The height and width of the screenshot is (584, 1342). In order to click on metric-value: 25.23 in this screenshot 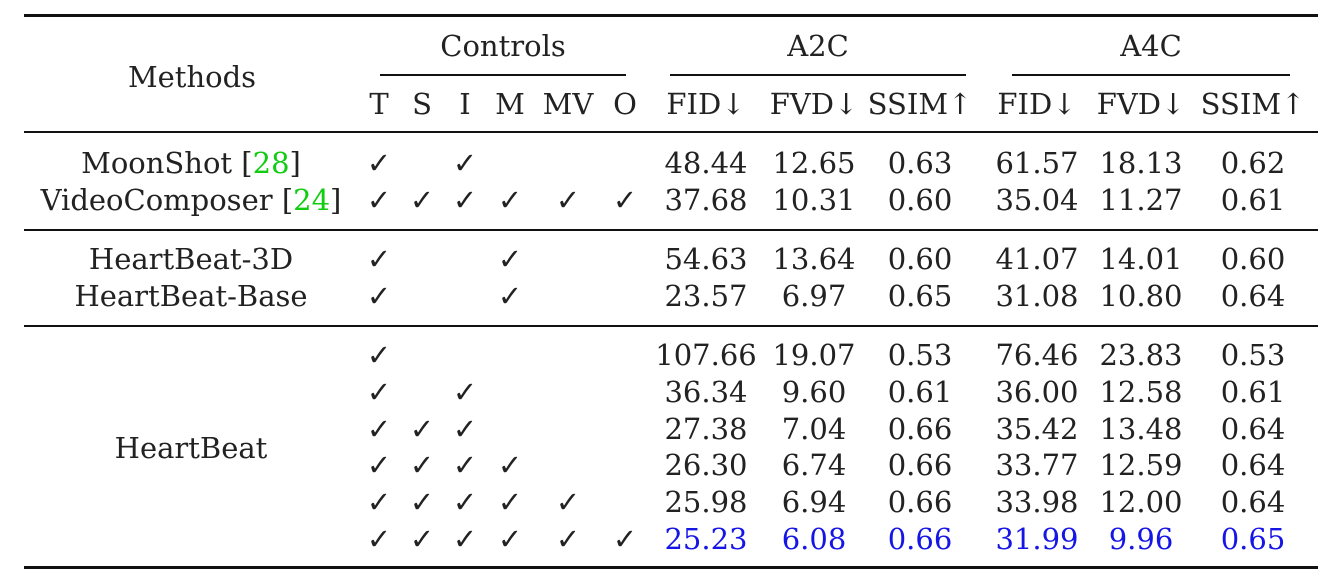, I will do `click(706, 539)`.